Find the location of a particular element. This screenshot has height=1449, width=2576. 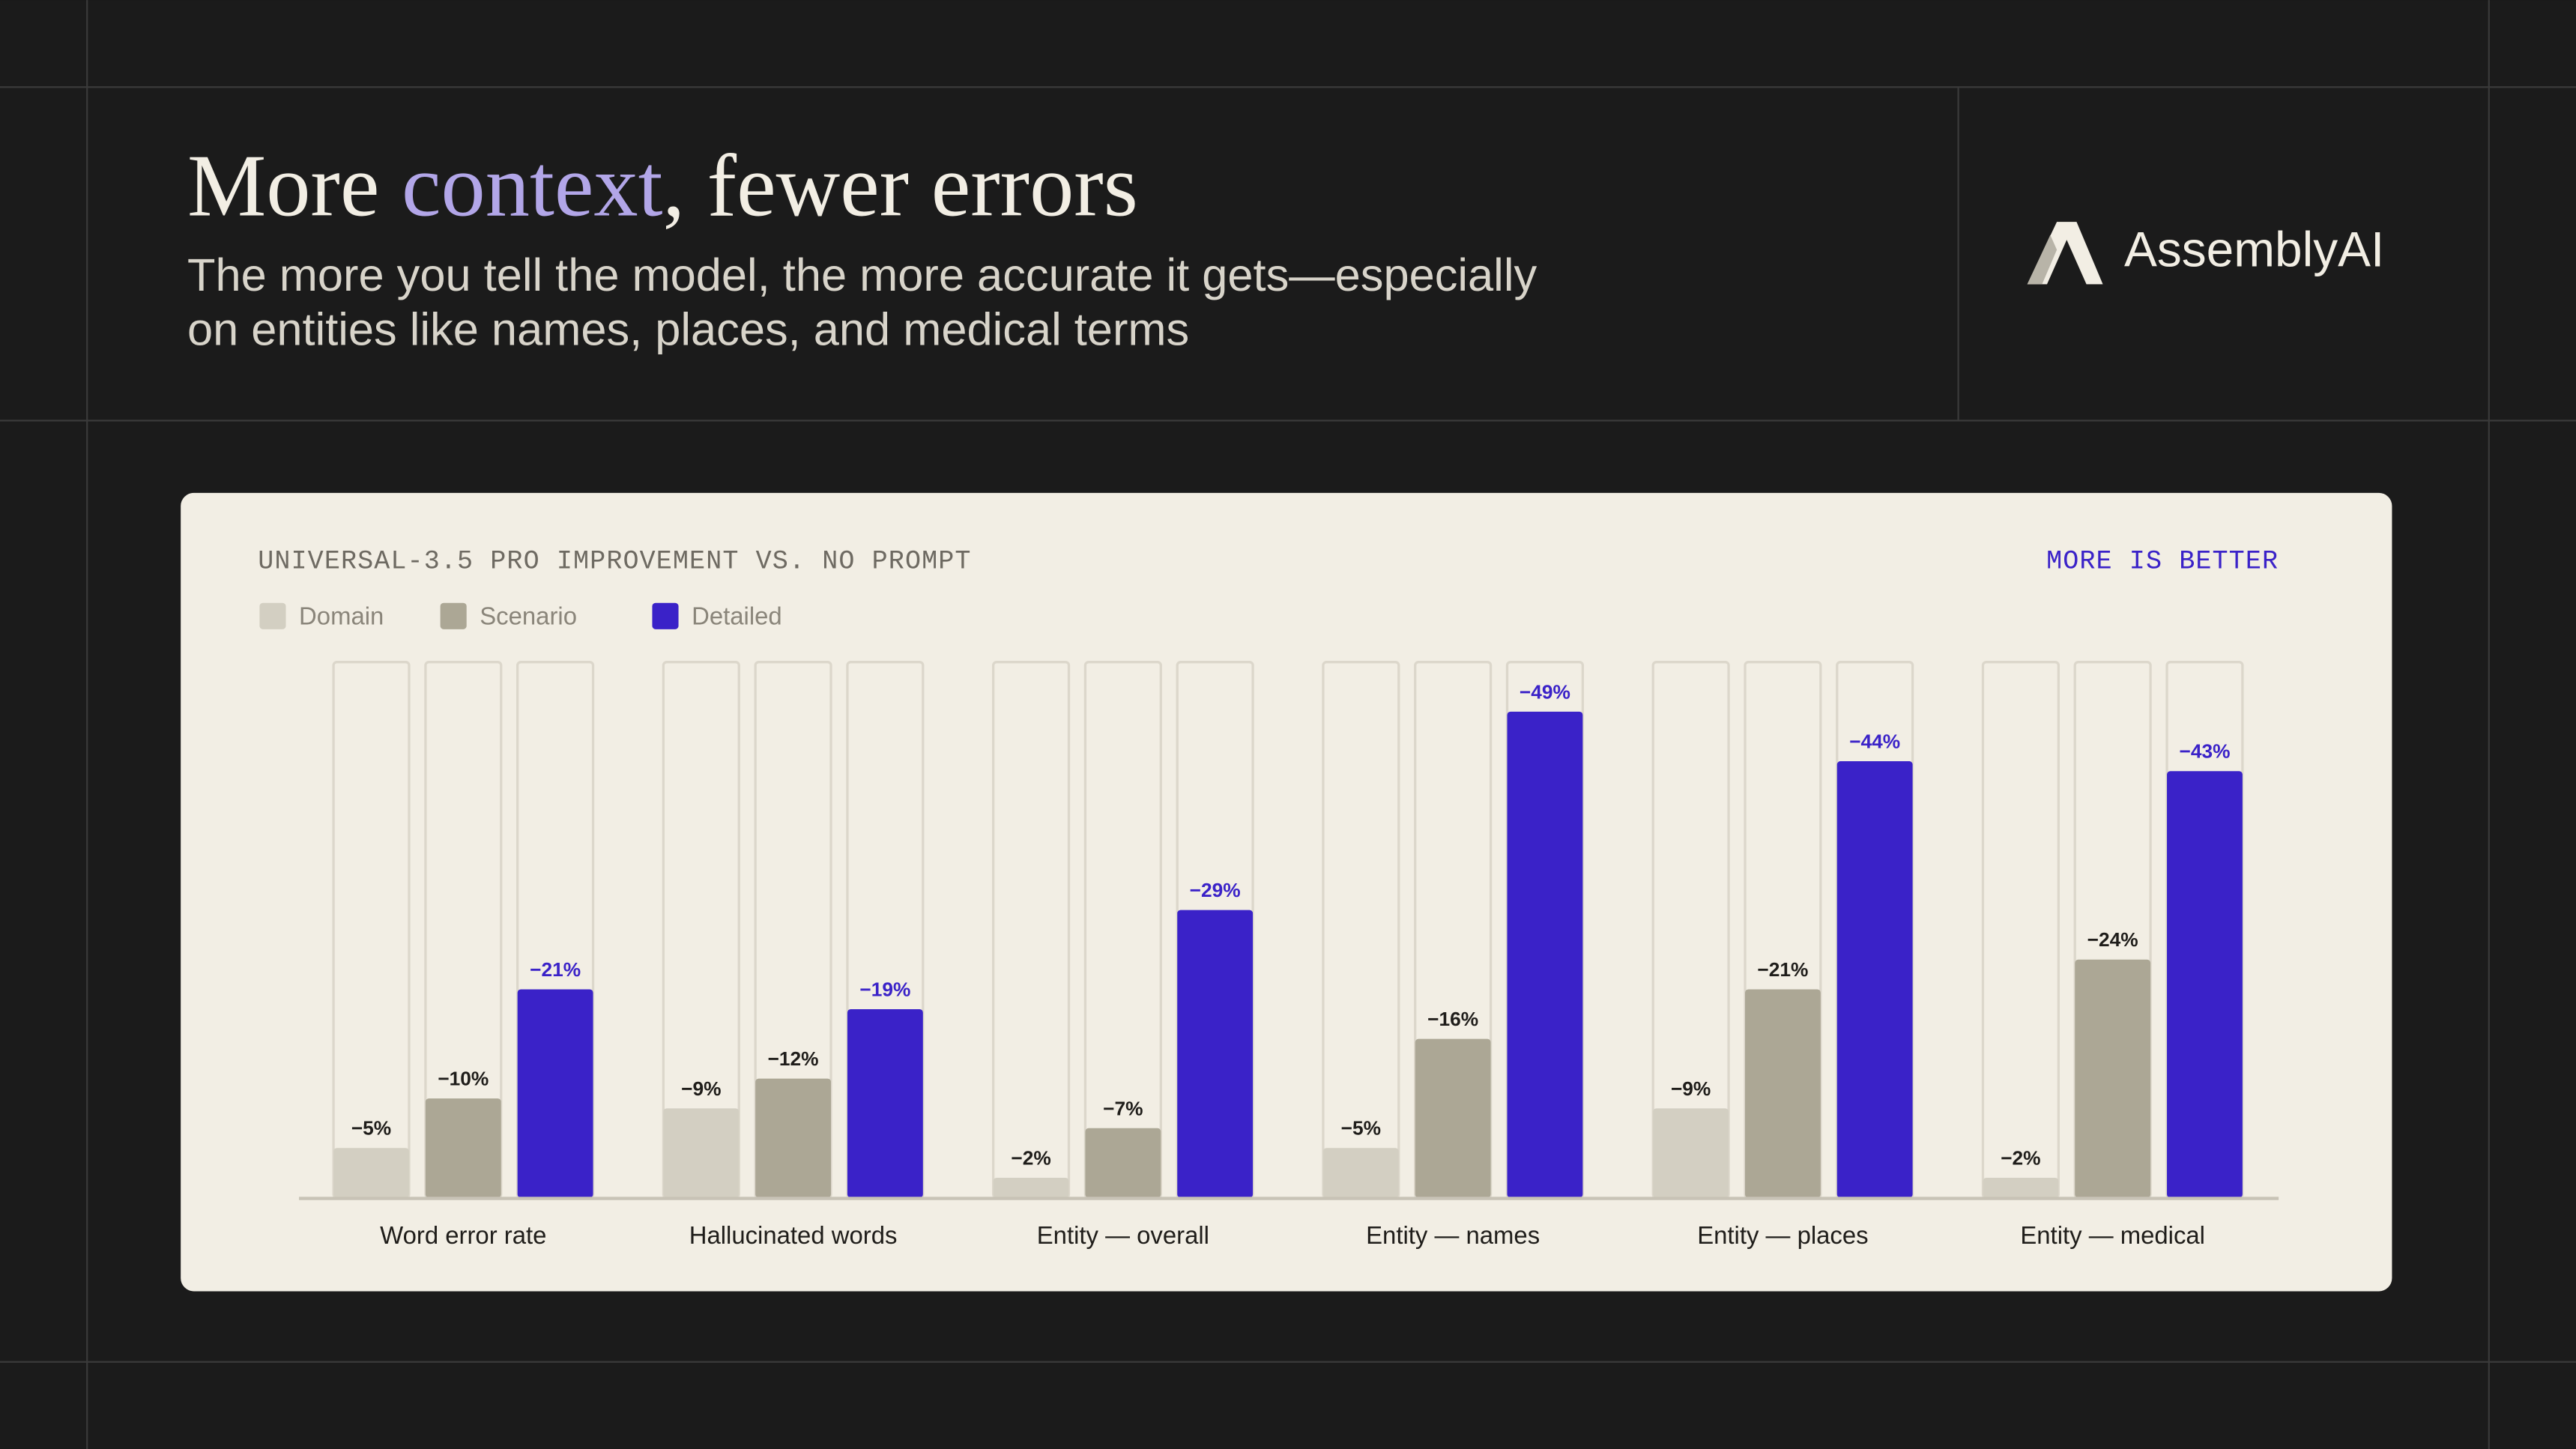

value-label: −43% is located at coordinates (2204, 751).